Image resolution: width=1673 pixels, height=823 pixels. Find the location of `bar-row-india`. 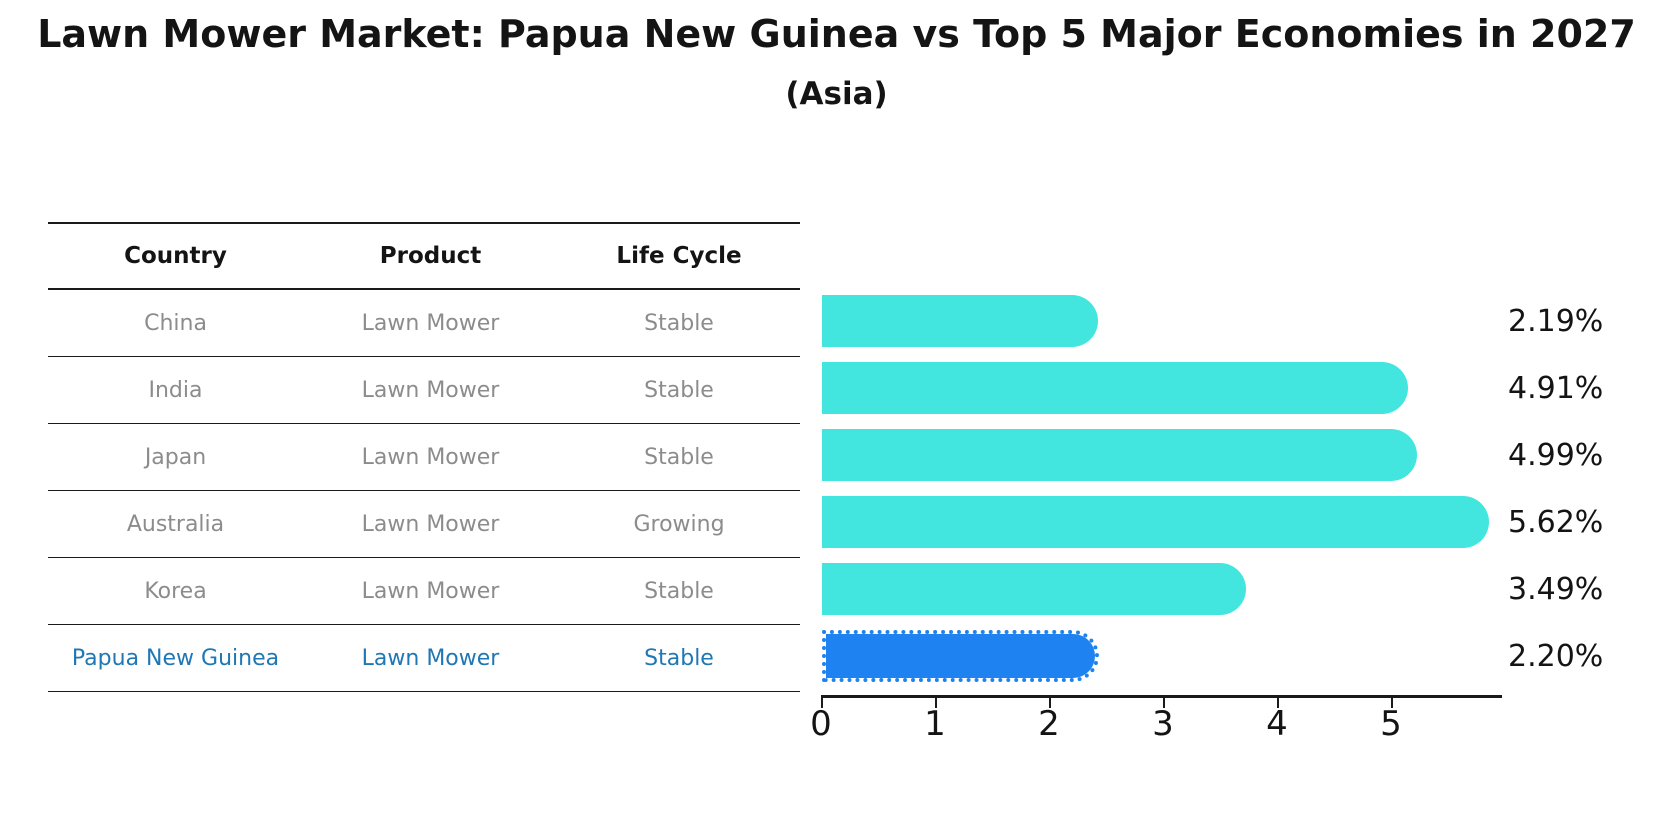

bar-row-india is located at coordinates (1162, 388).